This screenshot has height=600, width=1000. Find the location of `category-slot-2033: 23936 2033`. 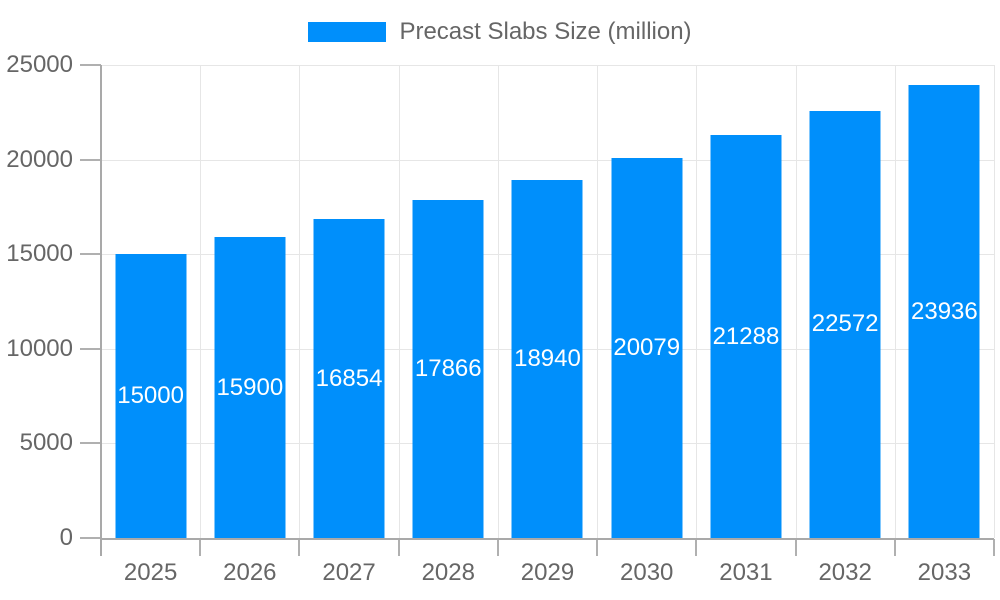

category-slot-2033: 23936 2033 is located at coordinates (944, 325).